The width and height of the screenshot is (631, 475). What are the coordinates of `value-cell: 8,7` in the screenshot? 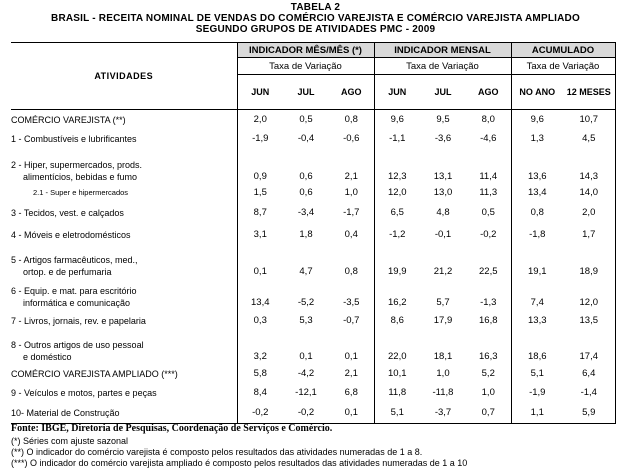 It's located at (259, 213).